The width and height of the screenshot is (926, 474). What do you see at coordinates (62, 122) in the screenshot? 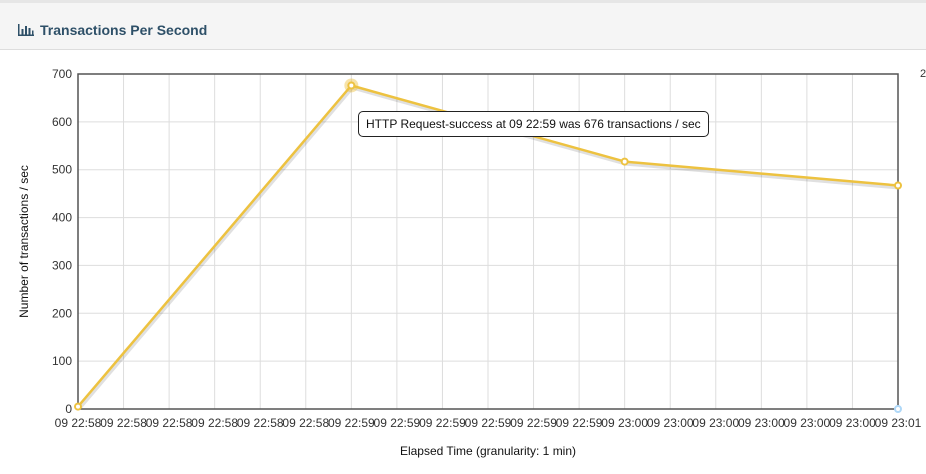
I see `y-tick-label: 600` at bounding box center [62, 122].